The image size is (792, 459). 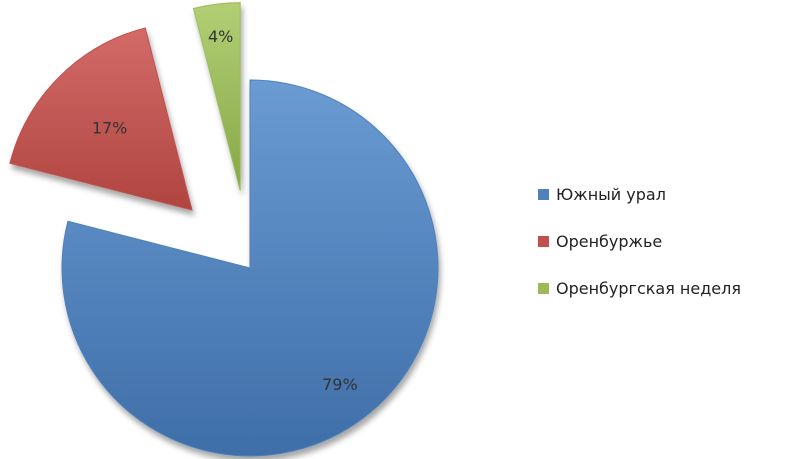 I want to click on legend-item-orenburzhye: Оренбуржье, so click(x=663, y=241).